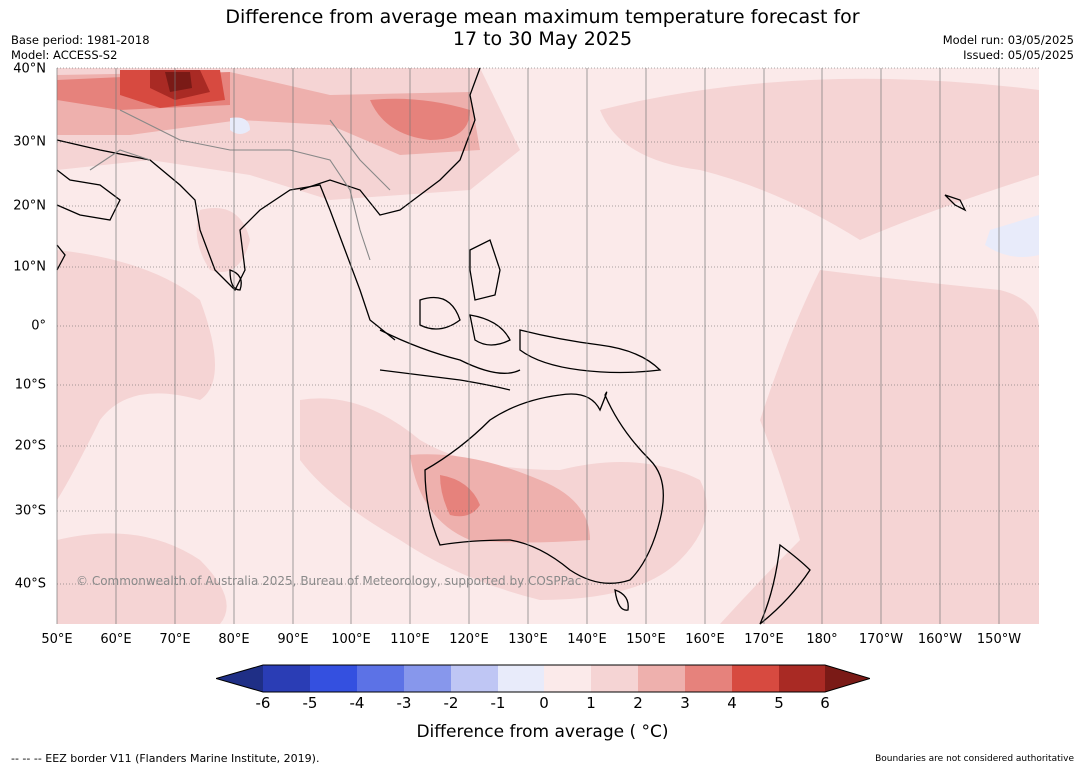 Image resolution: width=1085 pixels, height=770 pixels. I want to click on colorbar-tick-minus1: -1, so click(498, 703).